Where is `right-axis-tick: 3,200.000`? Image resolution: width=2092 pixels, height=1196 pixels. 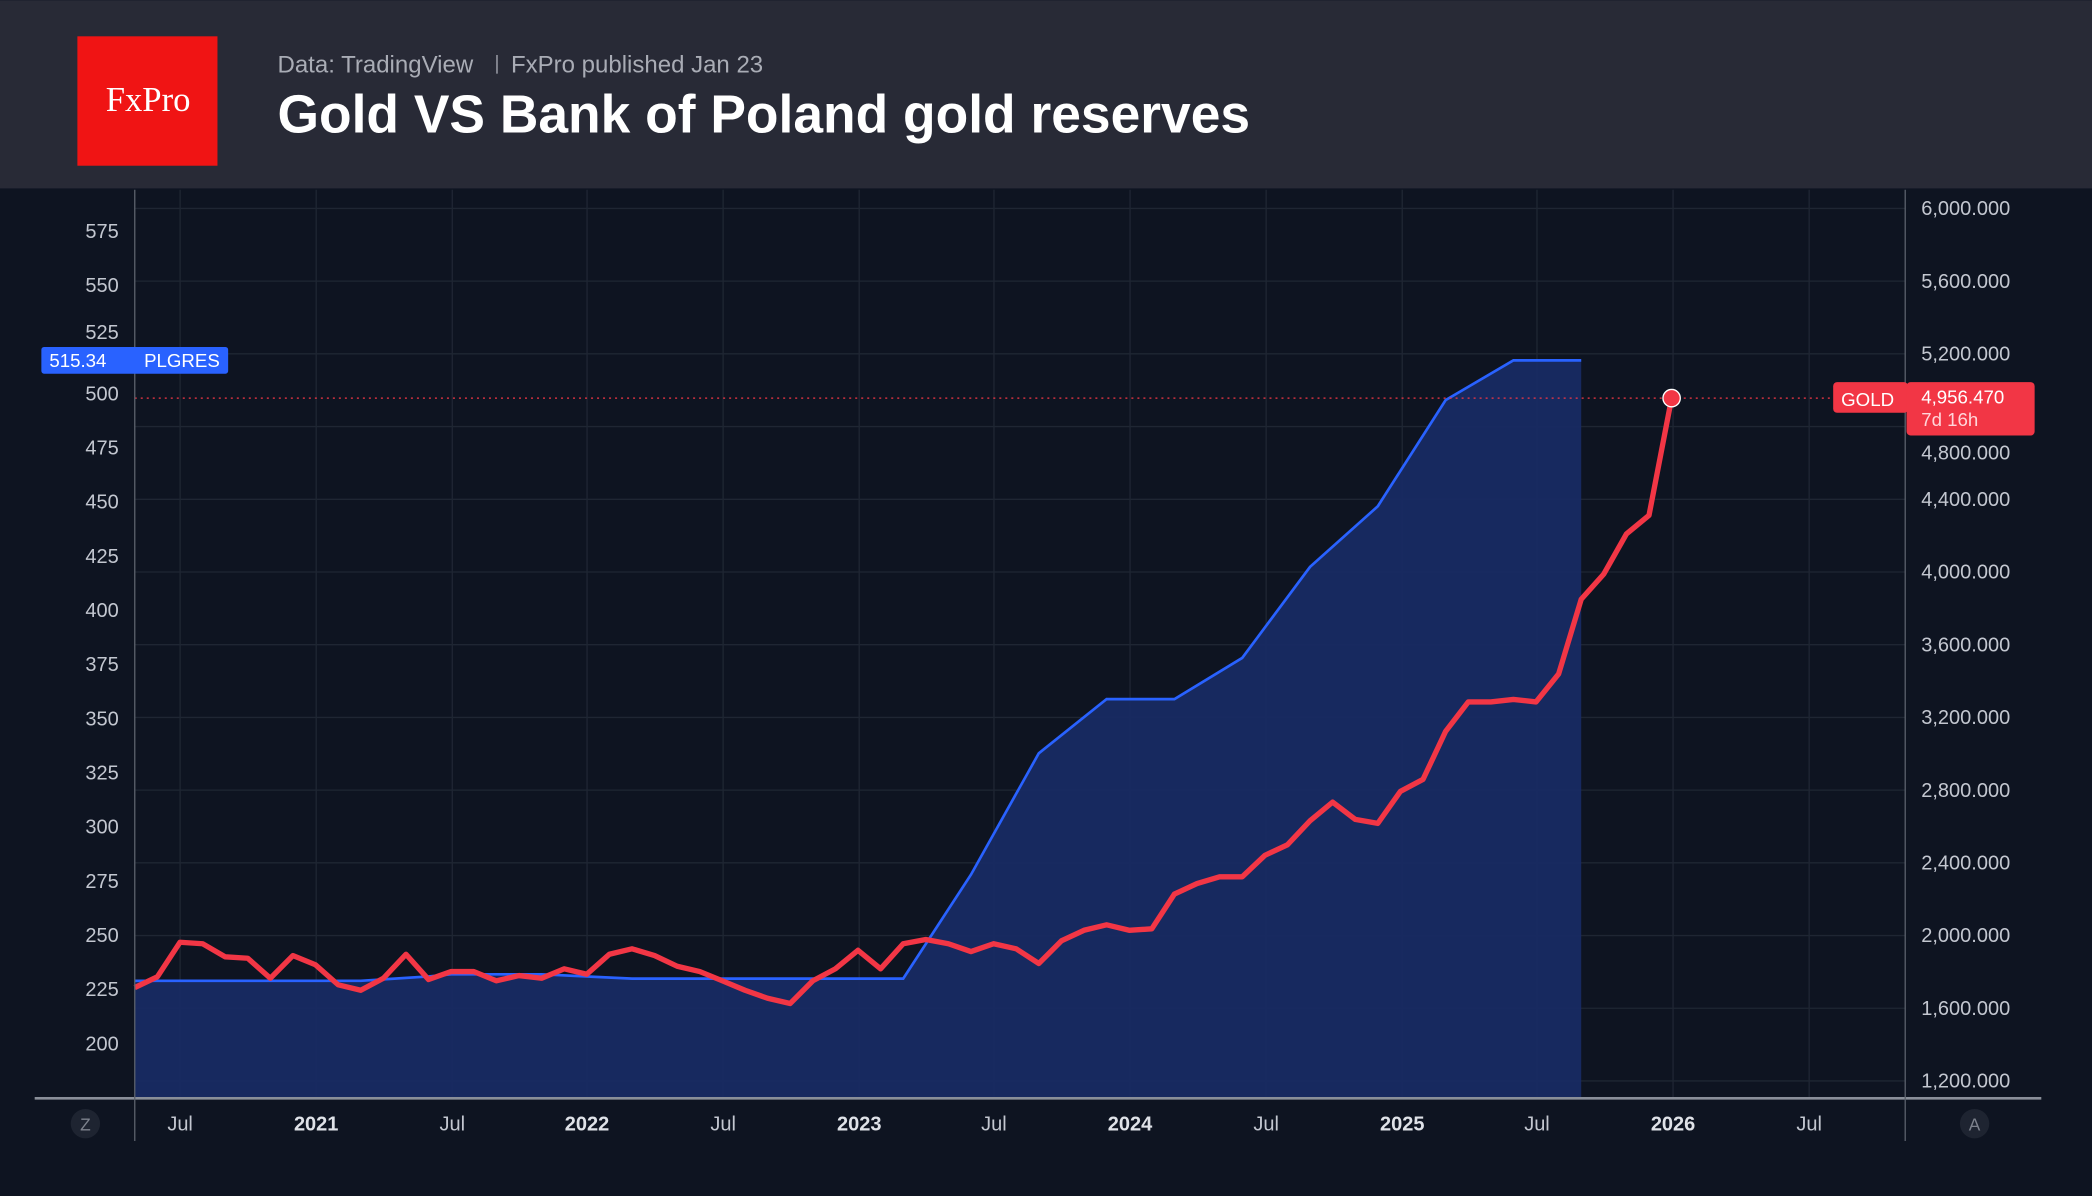
right-axis-tick: 3,200.000 is located at coordinates (1965, 718).